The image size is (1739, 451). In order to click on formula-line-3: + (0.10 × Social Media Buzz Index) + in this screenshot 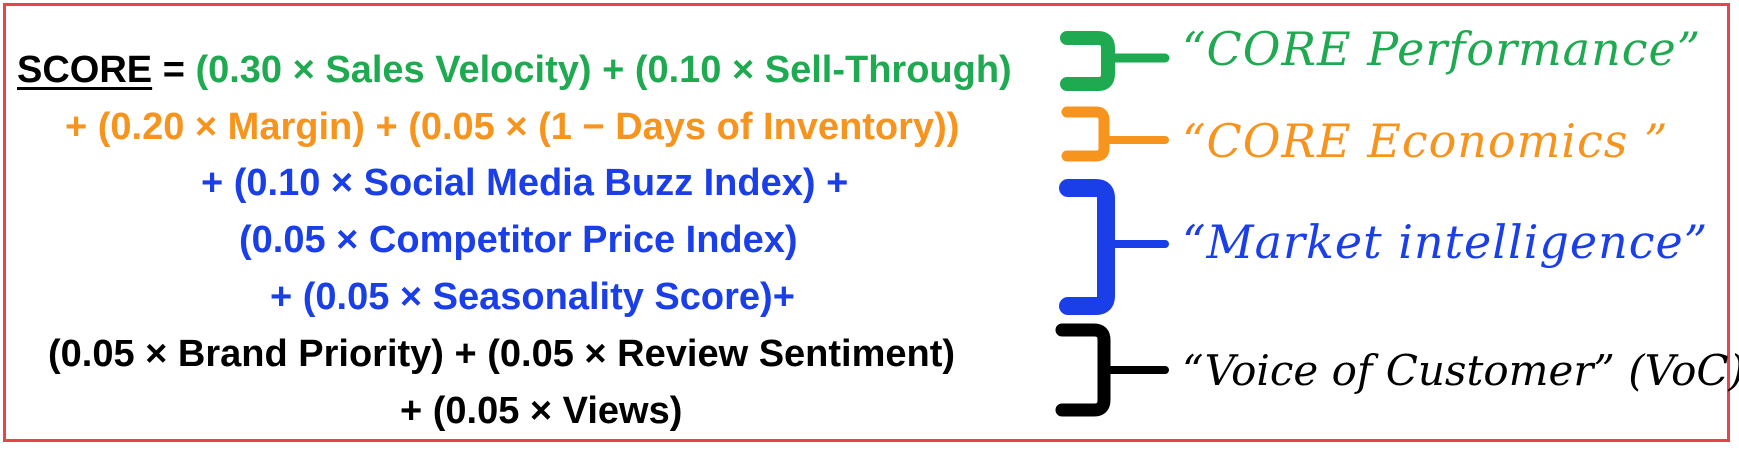, I will do `click(525, 183)`.